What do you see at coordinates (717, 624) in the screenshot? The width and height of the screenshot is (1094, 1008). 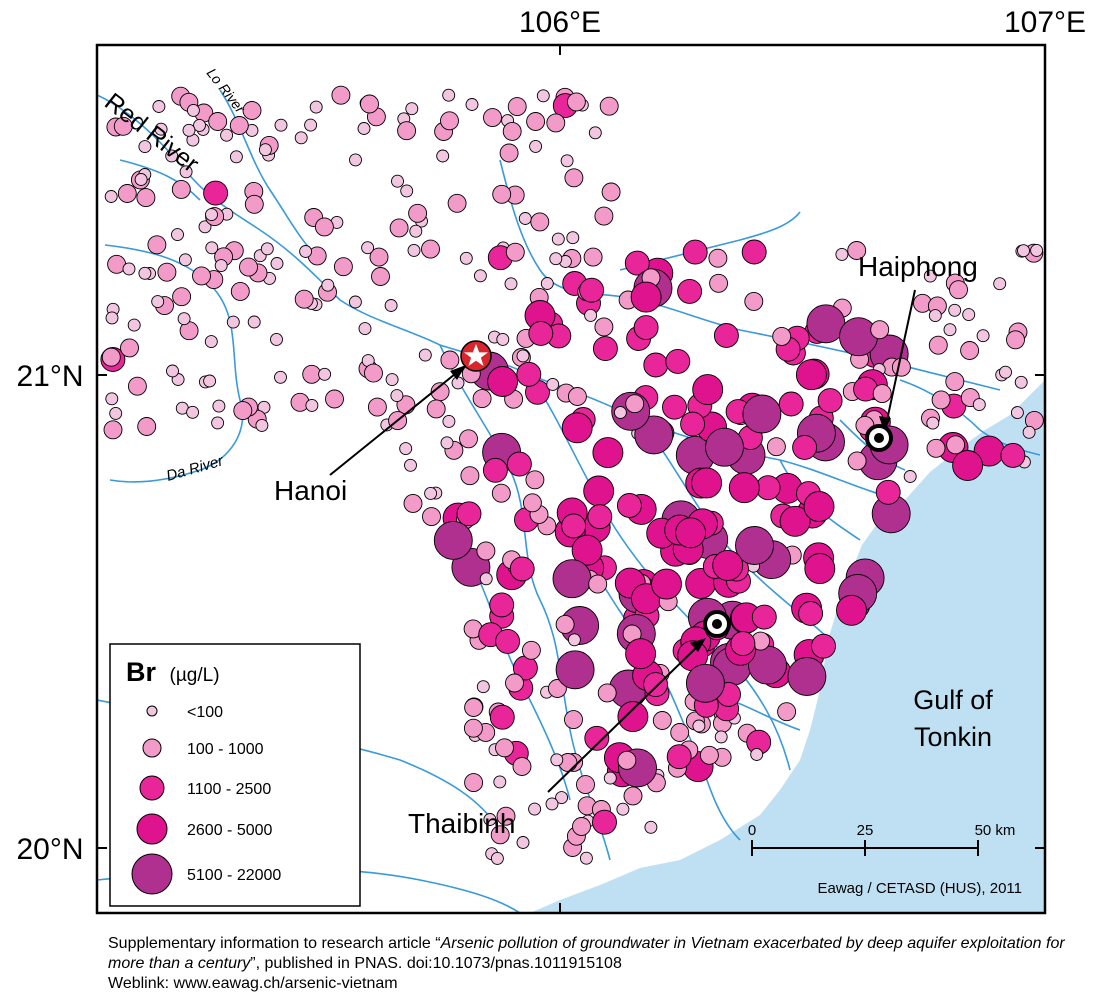 I see `thaibinh-marker` at bounding box center [717, 624].